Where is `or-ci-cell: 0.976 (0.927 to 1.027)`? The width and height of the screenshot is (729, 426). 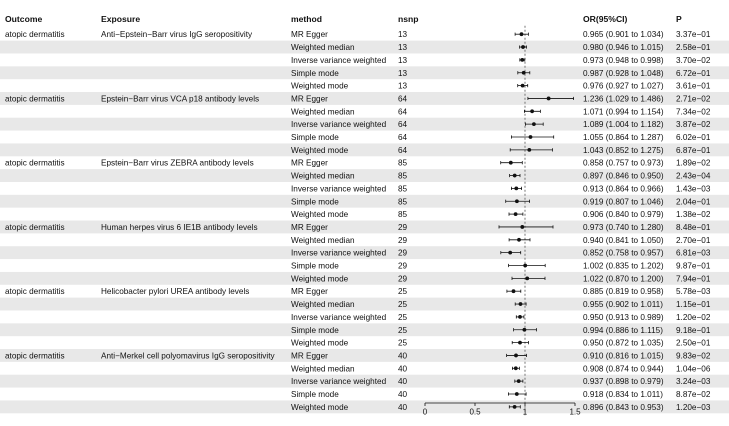 or-ci-cell: 0.976 (0.927 to 1.027) is located at coordinates (623, 86).